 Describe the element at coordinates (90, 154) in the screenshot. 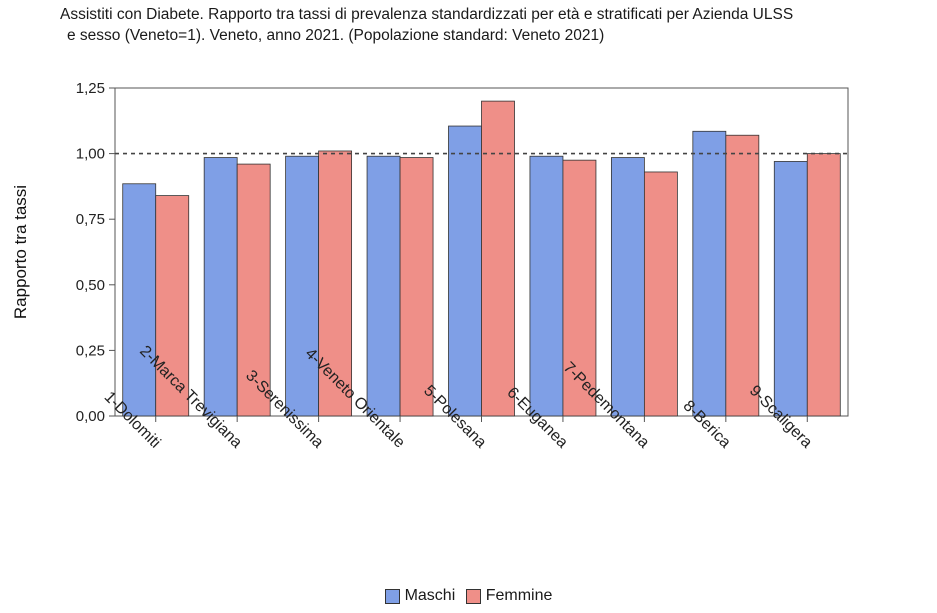

I see `y-tick-label: 1,00` at that location.